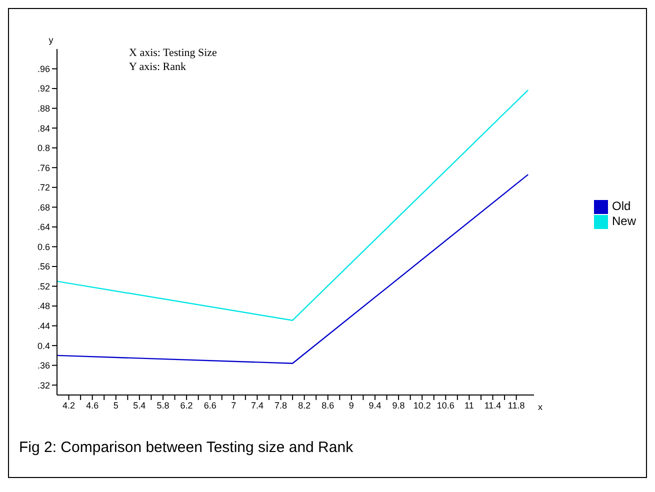  What do you see at coordinates (51, 40) in the screenshot?
I see `y-axis-title: y` at bounding box center [51, 40].